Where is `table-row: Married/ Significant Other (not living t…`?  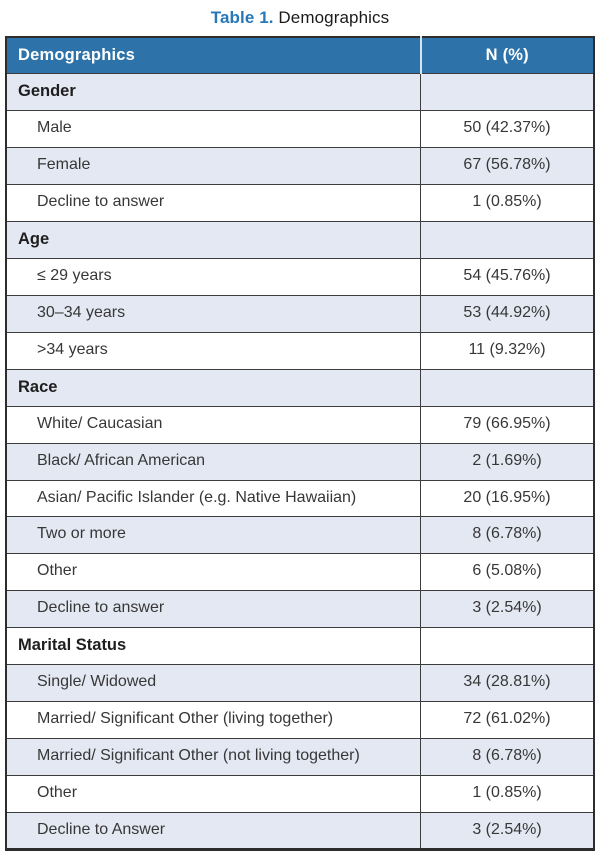
table-row: Married/ Significant Other (not living t… is located at coordinates (300, 756).